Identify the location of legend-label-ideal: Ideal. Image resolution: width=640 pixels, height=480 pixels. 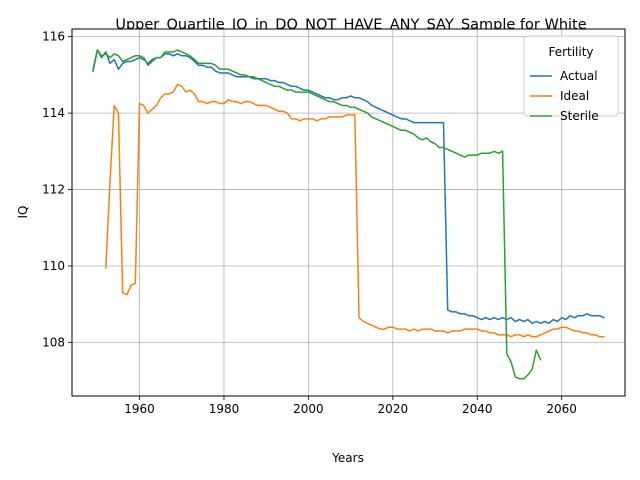
(574, 96).